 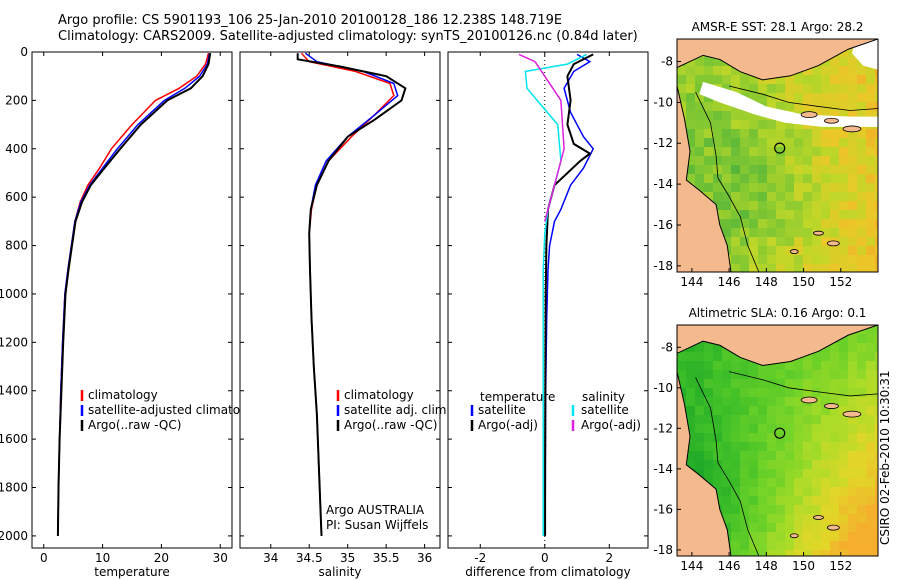 What do you see at coordinates (569, 294) in the screenshot?
I see `series-line-temperature-argo-adj-` at bounding box center [569, 294].